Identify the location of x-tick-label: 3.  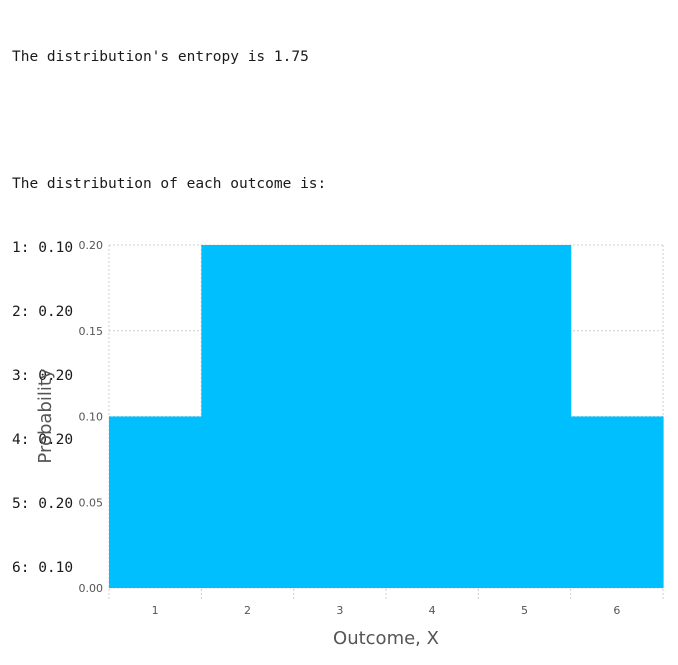
(339, 610).